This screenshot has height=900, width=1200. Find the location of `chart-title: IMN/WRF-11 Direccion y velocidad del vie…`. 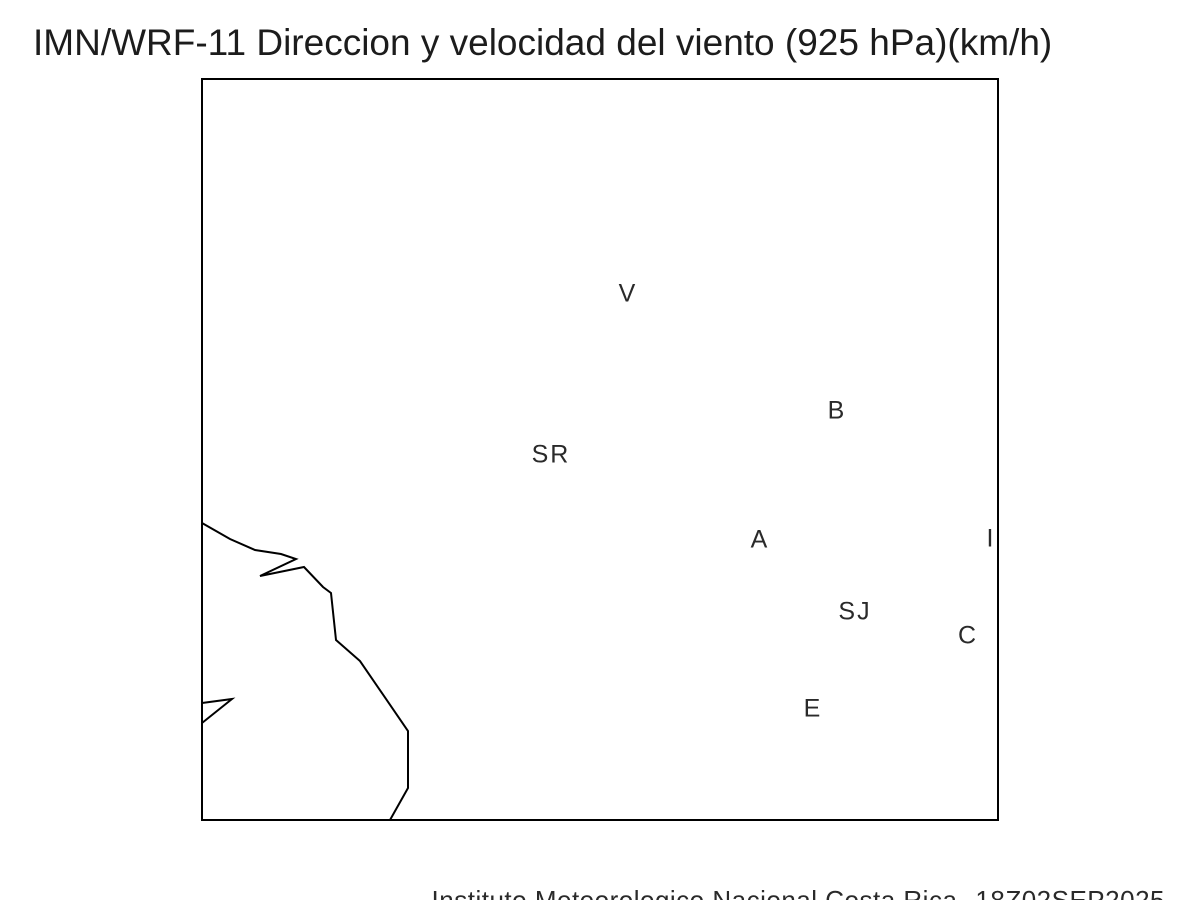

chart-title: IMN/WRF-11 Direccion y velocidad del vie… is located at coordinates (543, 42).